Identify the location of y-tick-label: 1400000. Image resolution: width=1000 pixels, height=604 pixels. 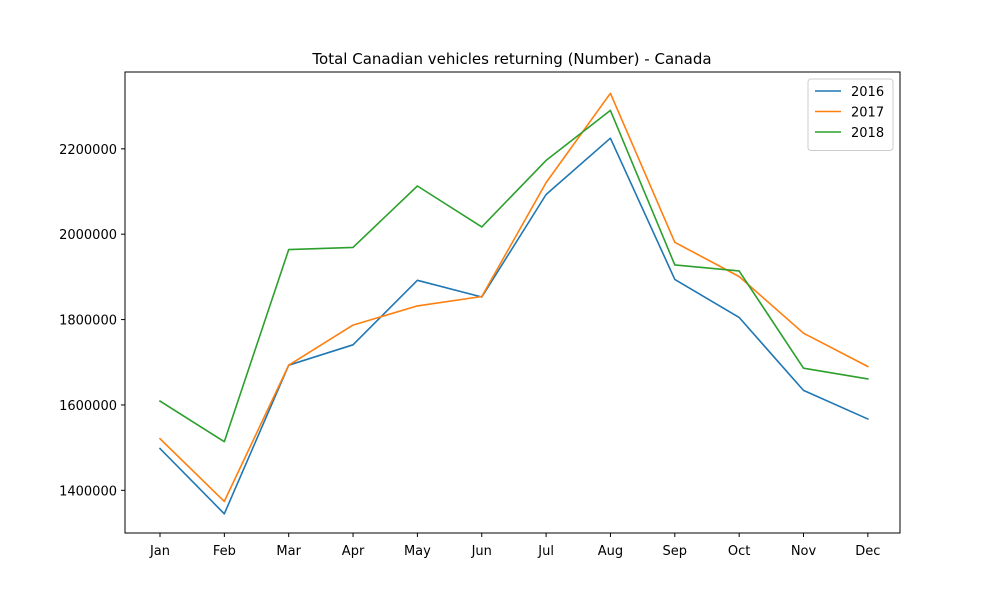
(88, 491).